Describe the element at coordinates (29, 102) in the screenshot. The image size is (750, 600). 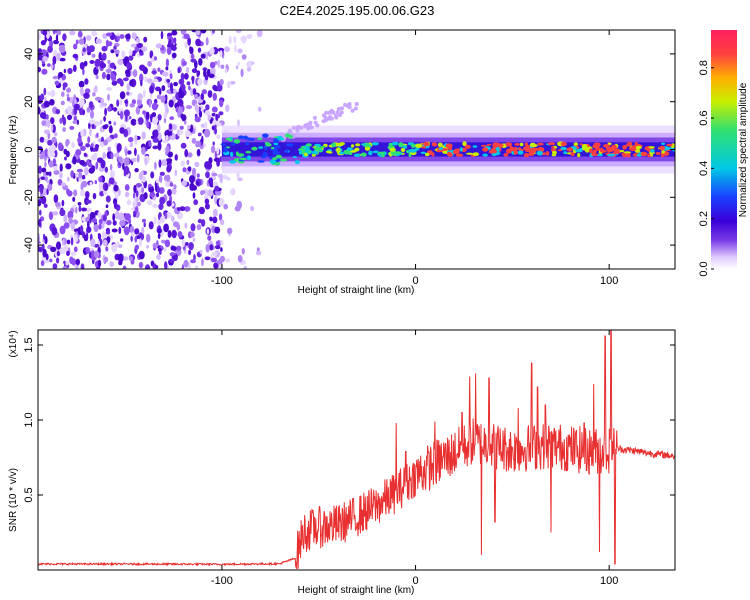
I see `spectrogram-y-tick-label: 20` at that location.